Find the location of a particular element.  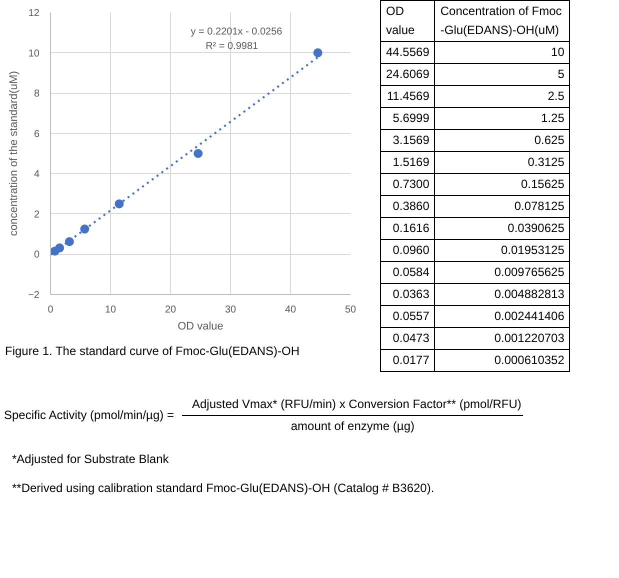

text: 0.002441406 is located at coordinates (502, 317).